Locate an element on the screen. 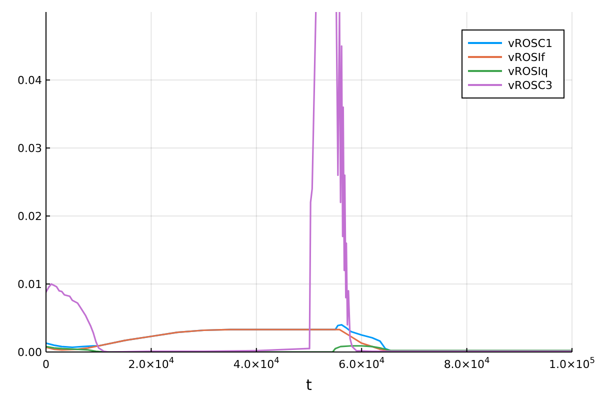 This screenshot has width=600, height=400. y-tick-label: 0.04 is located at coordinates (30, 80).